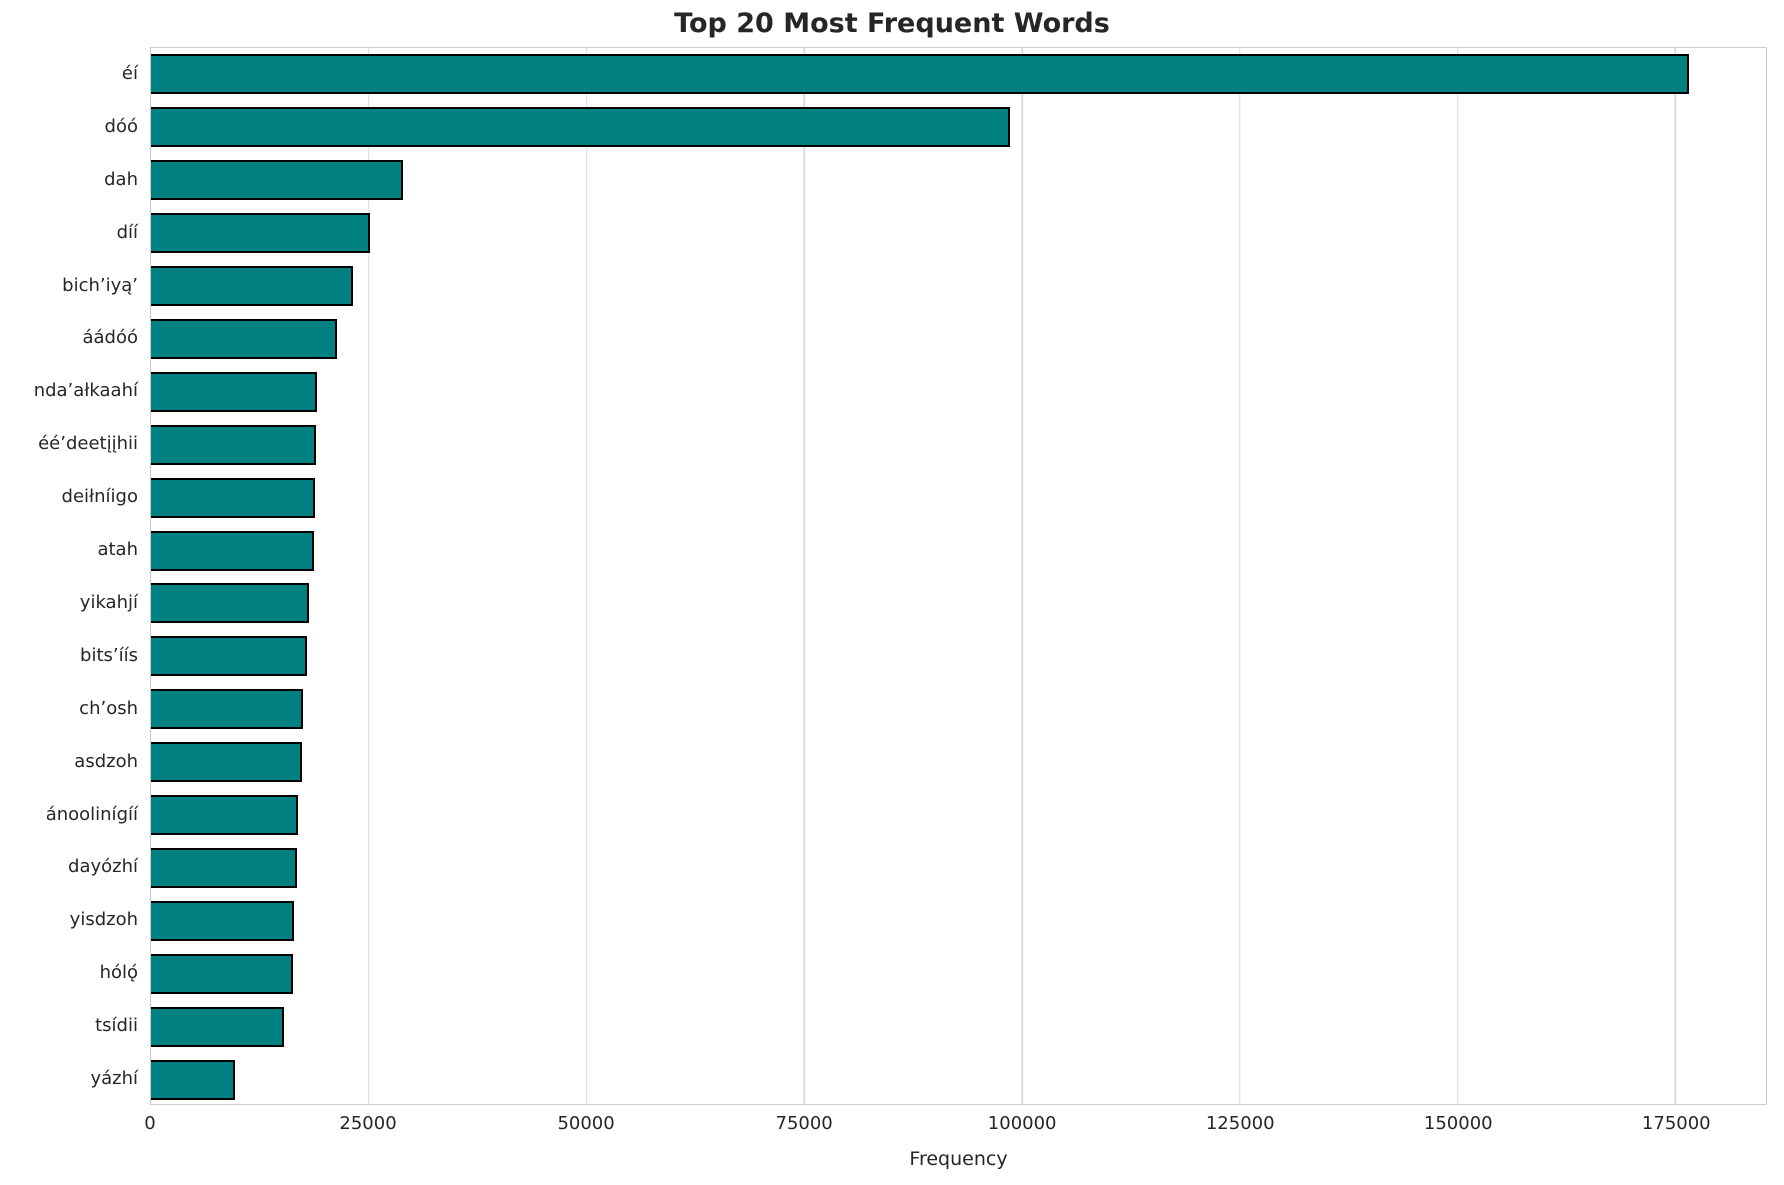  What do you see at coordinates (129, 73) in the screenshot?
I see `y-tick-label: éí` at bounding box center [129, 73].